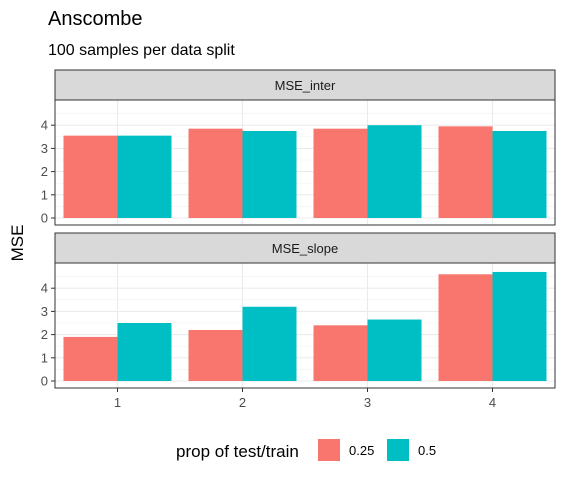 This screenshot has width=576, height=480. Describe the element at coordinates (465, 327) in the screenshot. I see `bar-MSE_slope-4-0.25` at that location.